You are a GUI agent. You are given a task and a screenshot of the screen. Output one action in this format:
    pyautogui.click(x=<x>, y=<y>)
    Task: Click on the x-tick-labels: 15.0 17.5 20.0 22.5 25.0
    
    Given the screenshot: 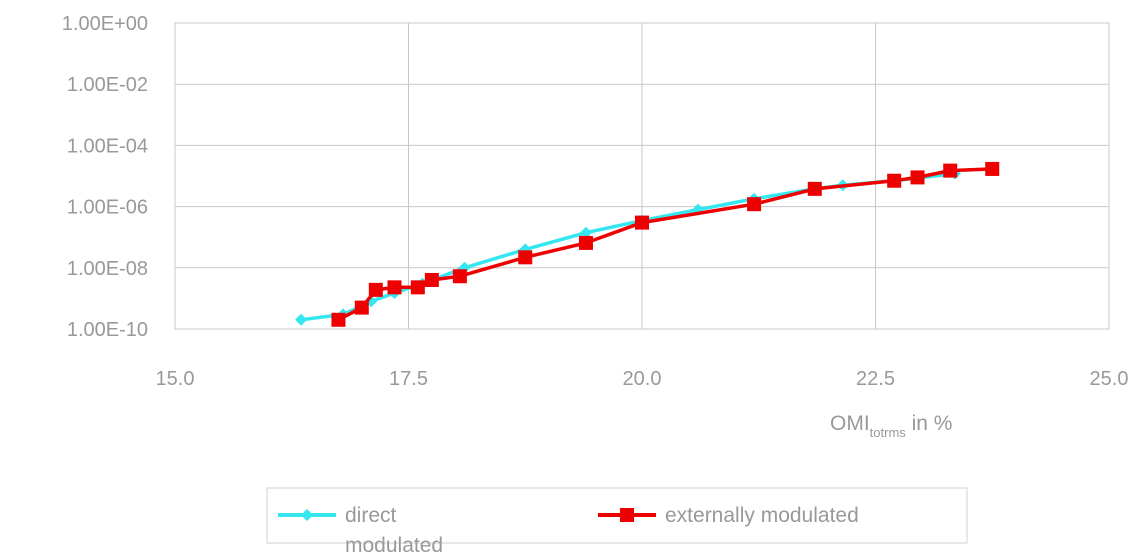 What is the action you would take?
    pyautogui.click(x=642, y=379)
    